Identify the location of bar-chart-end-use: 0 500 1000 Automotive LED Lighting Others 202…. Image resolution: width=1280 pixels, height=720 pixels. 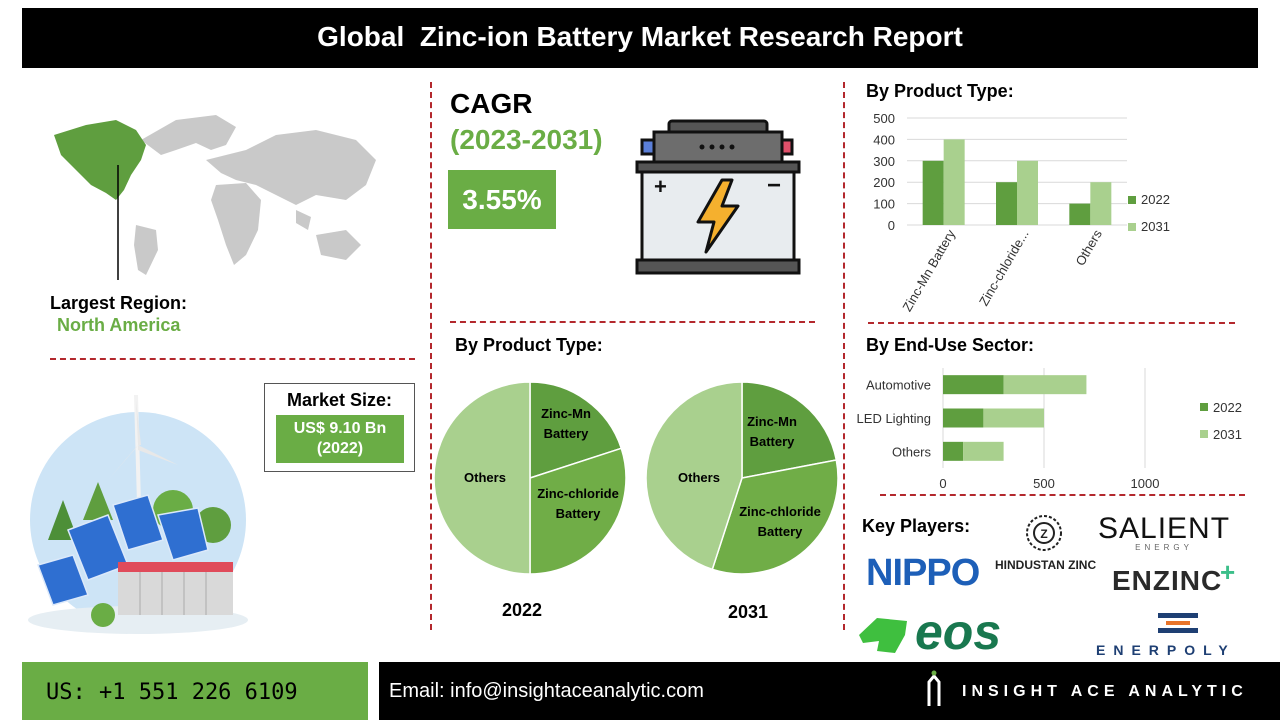
(1049, 429).